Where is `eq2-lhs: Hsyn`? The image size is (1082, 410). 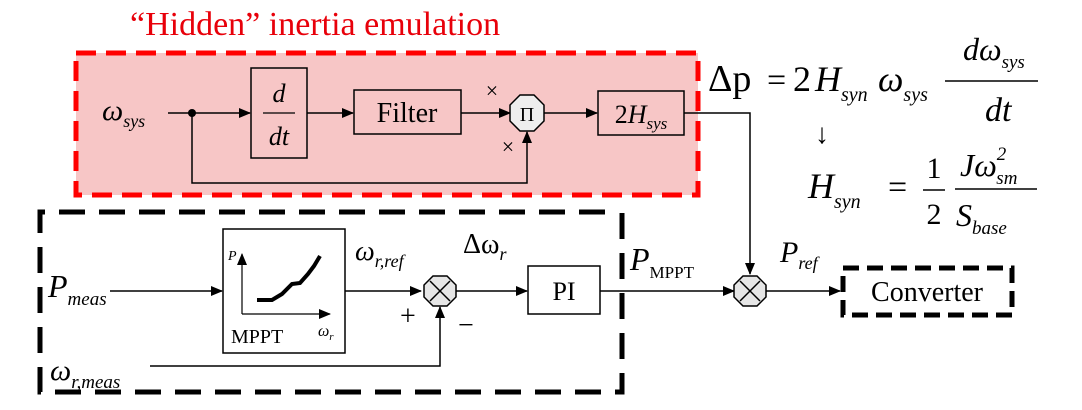 eq2-lhs: Hsyn is located at coordinates (834, 189).